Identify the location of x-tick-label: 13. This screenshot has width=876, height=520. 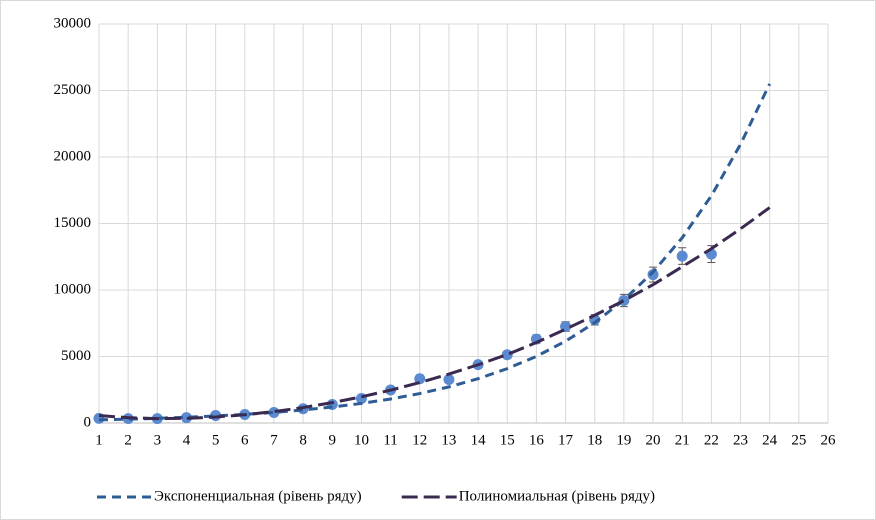
(448, 440).